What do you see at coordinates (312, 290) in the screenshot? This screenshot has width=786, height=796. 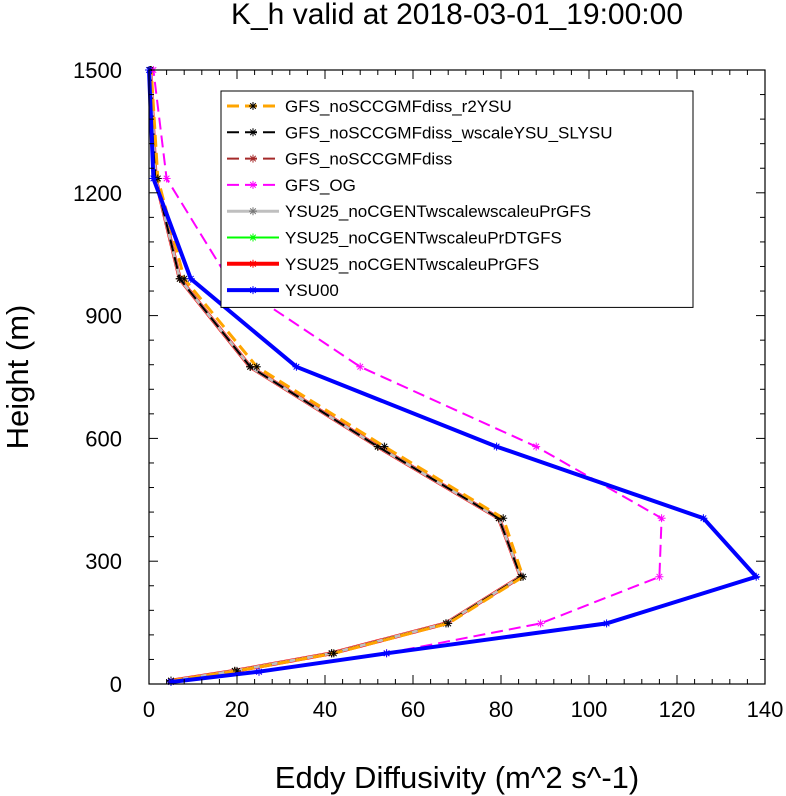 I see `legend-label-ysu00: YSU00` at bounding box center [312, 290].